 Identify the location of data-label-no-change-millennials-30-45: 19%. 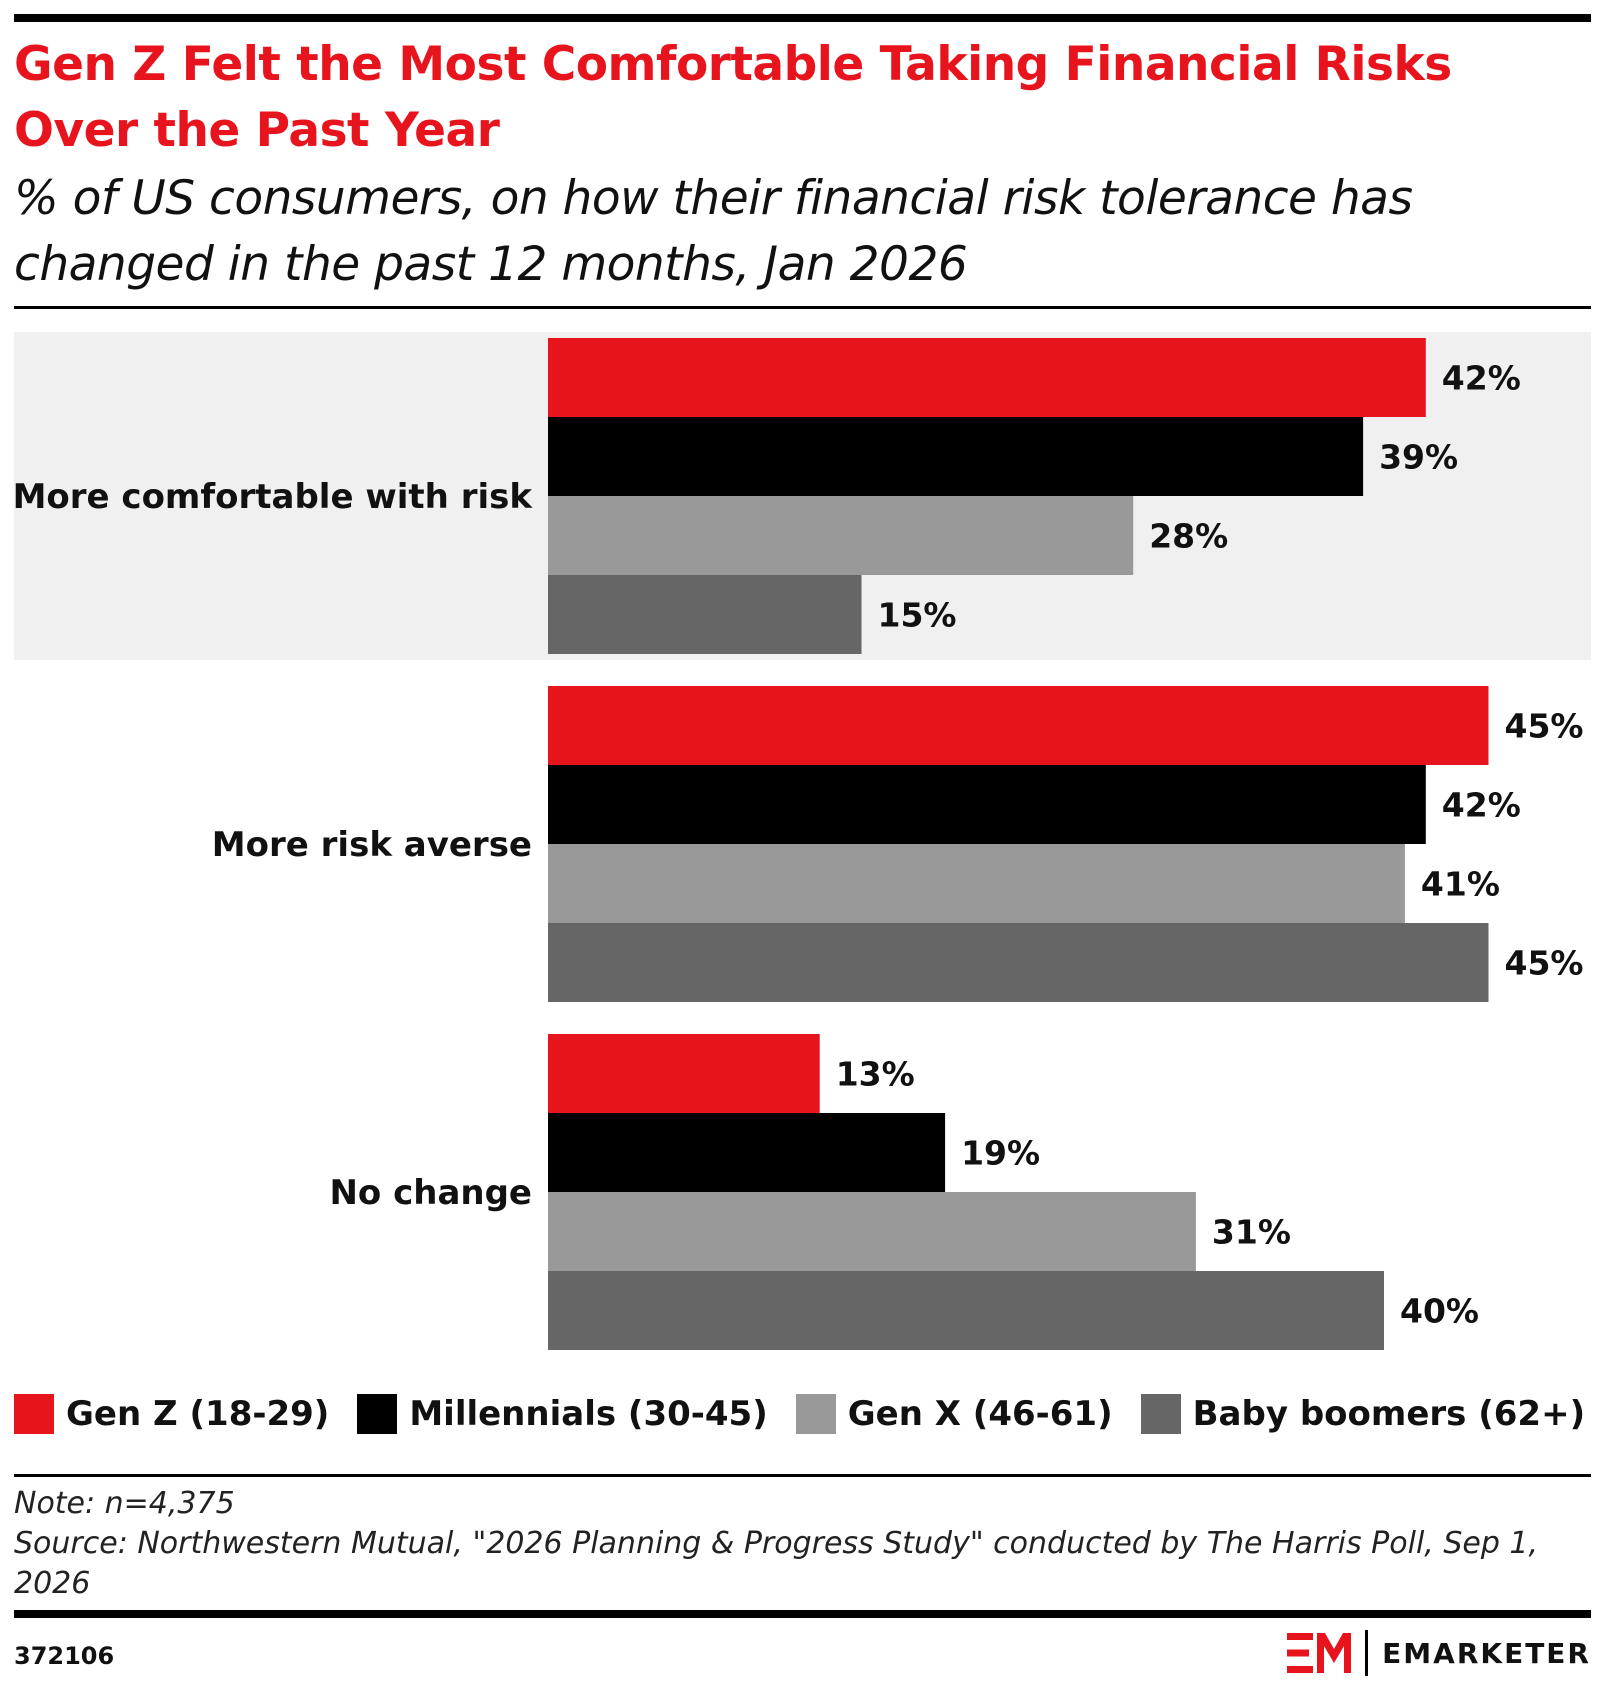
(1000, 1153).